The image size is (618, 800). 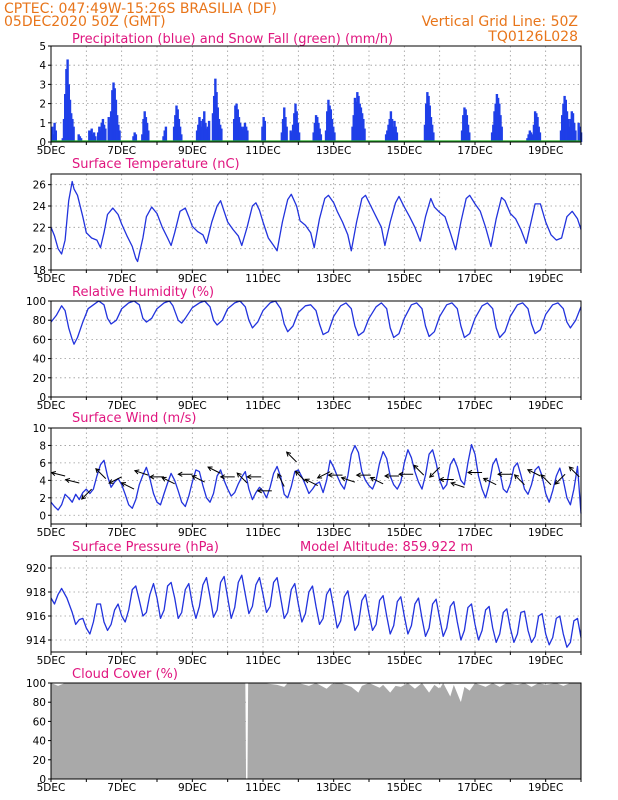 What do you see at coordinates (262, 661) in the screenshot?
I see `x-tick-label: 11DEC` at bounding box center [262, 661].